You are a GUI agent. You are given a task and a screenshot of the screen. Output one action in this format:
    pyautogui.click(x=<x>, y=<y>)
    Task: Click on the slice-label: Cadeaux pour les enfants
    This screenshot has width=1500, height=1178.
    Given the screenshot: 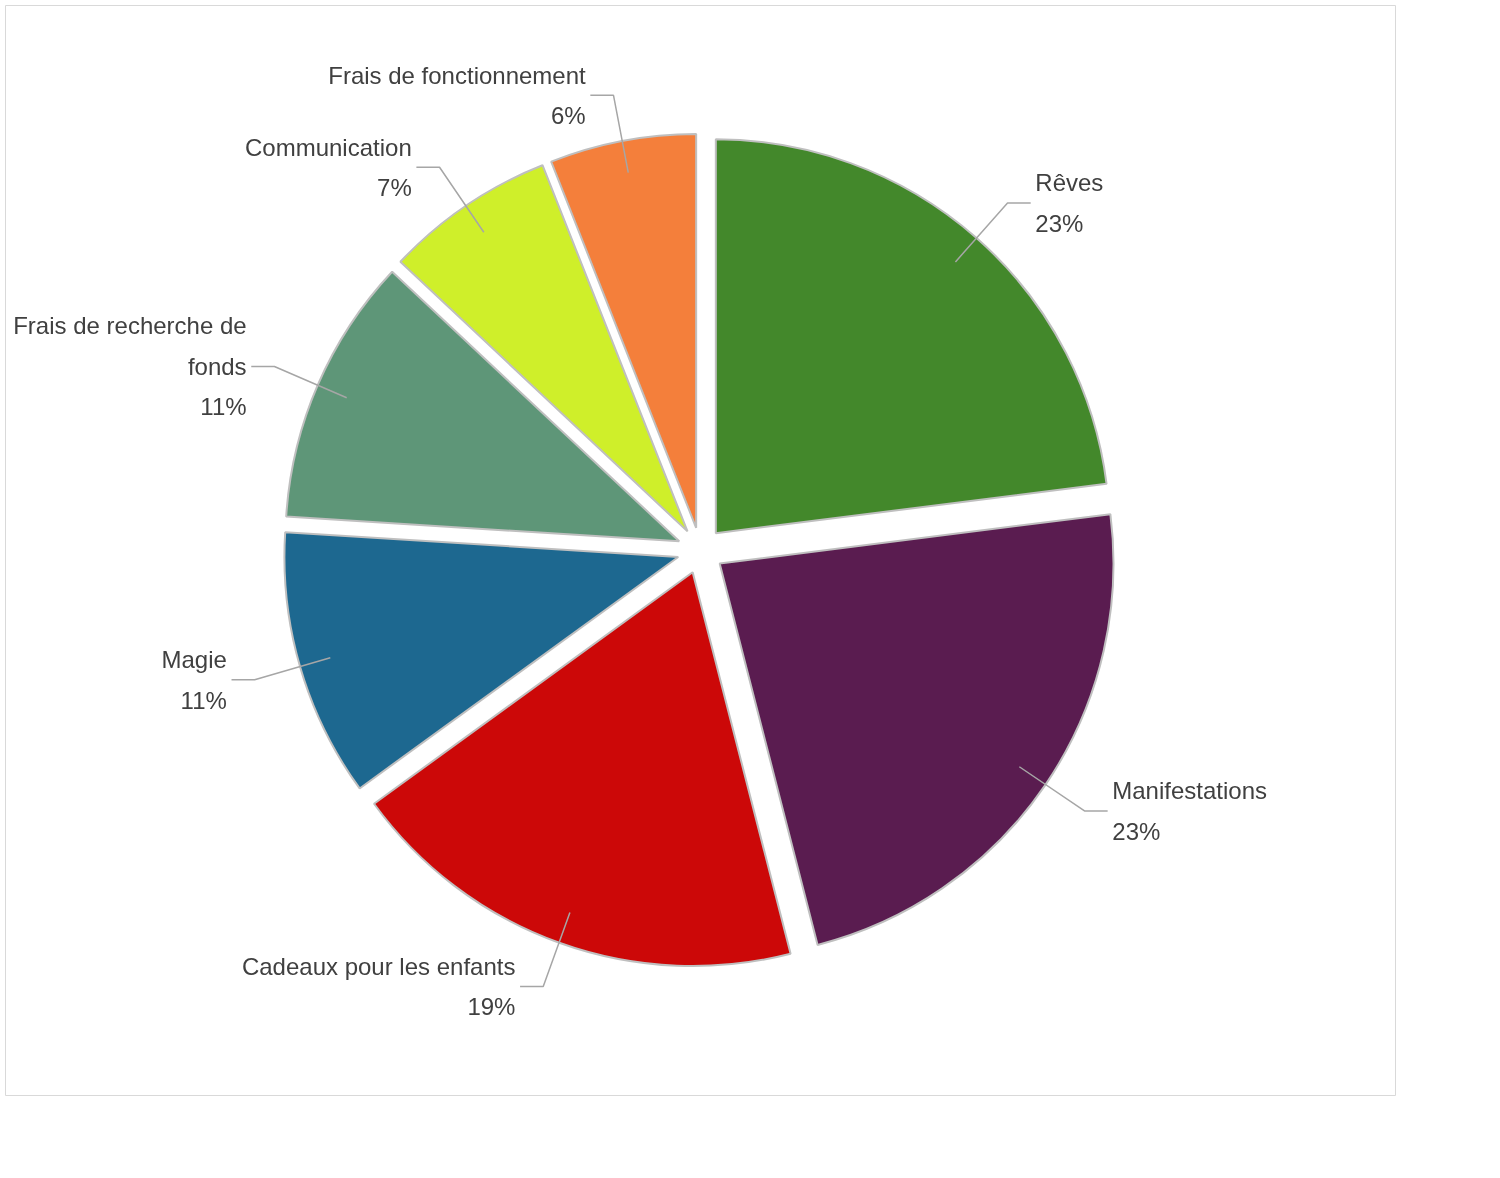 What is the action you would take?
    pyautogui.click(x=378, y=966)
    